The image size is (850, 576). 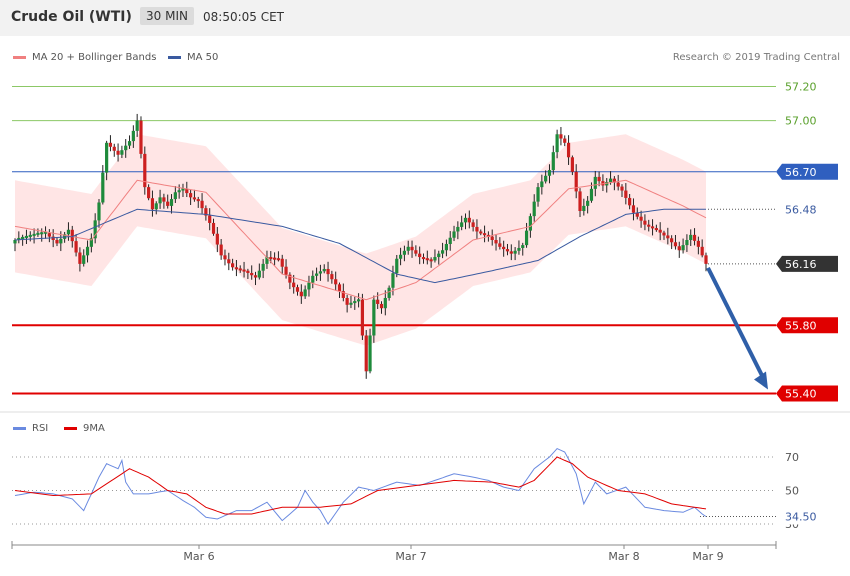 What do you see at coordinates (84, 57) in the screenshot?
I see `legend-ma20: MA 20 + Bollinger Bands` at bounding box center [84, 57].